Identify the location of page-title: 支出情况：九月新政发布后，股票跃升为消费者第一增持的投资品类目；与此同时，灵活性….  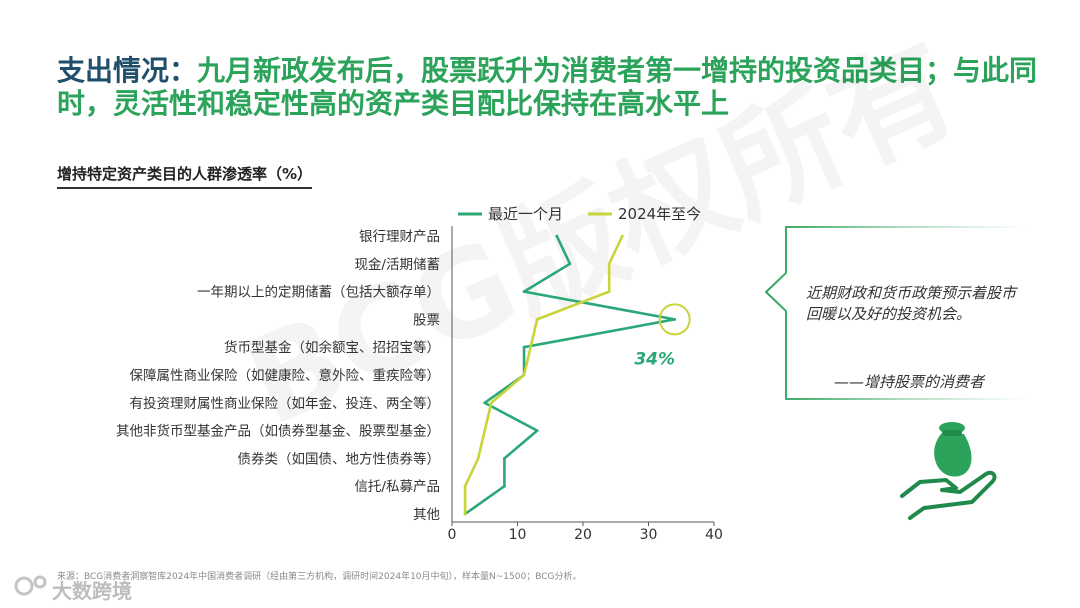
(552, 87).